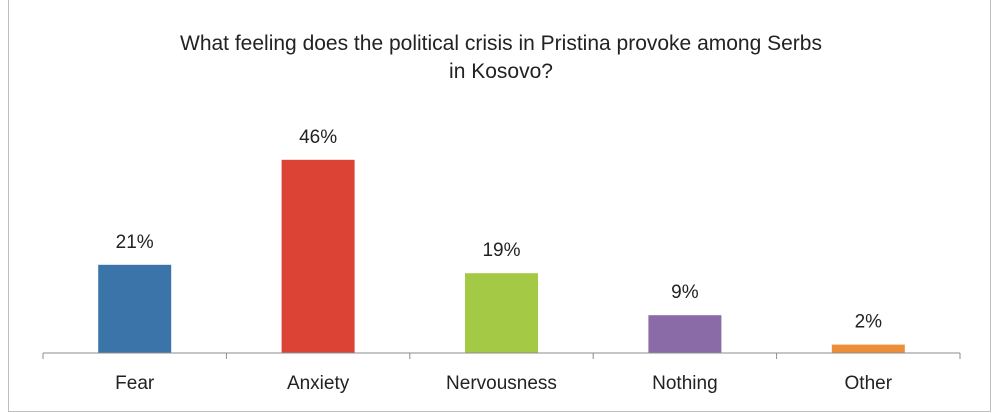 This screenshot has height=413, width=992. I want to click on category-label-other: Other, so click(869, 383).